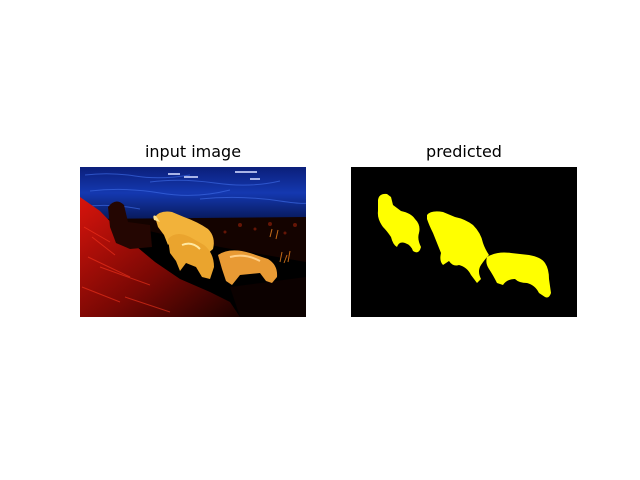 This screenshot has height=480, width=640. I want to click on sheep-2-highlight, so click(191, 246).